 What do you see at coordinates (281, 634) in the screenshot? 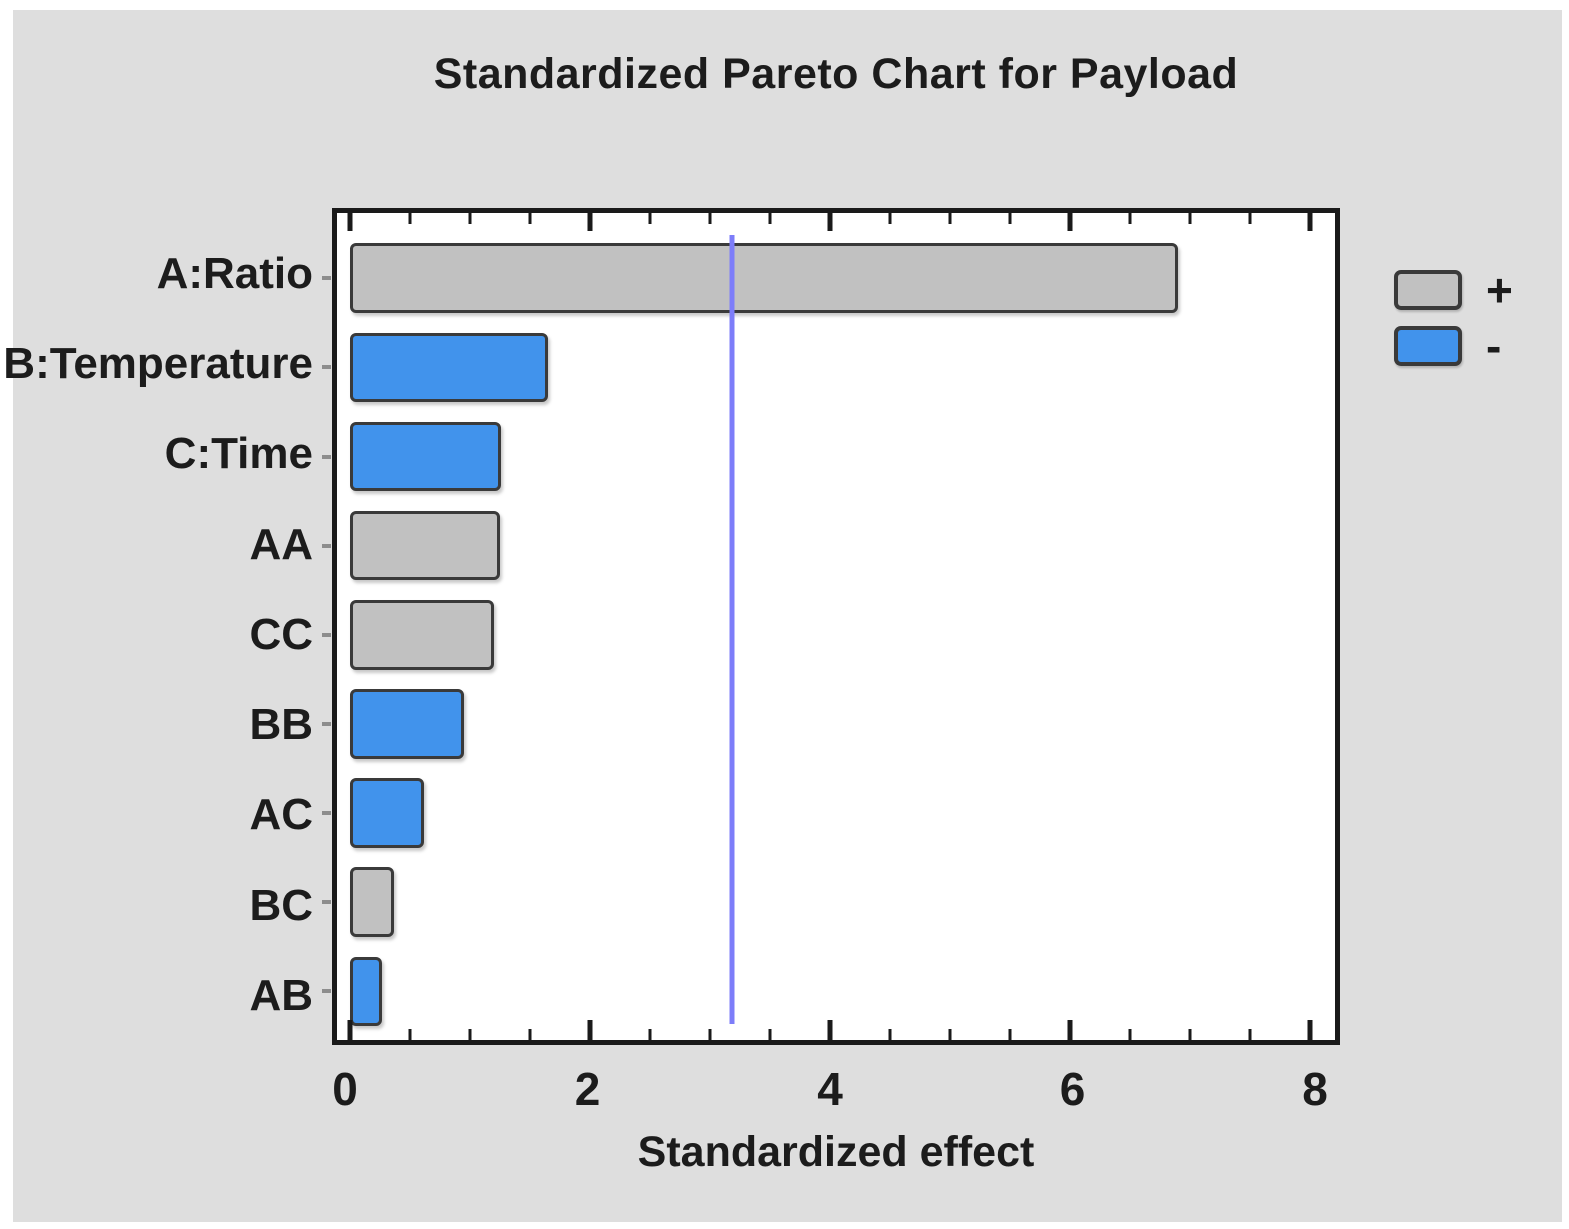
I see `category-label-cc: CC` at bounding box center [281, 634].